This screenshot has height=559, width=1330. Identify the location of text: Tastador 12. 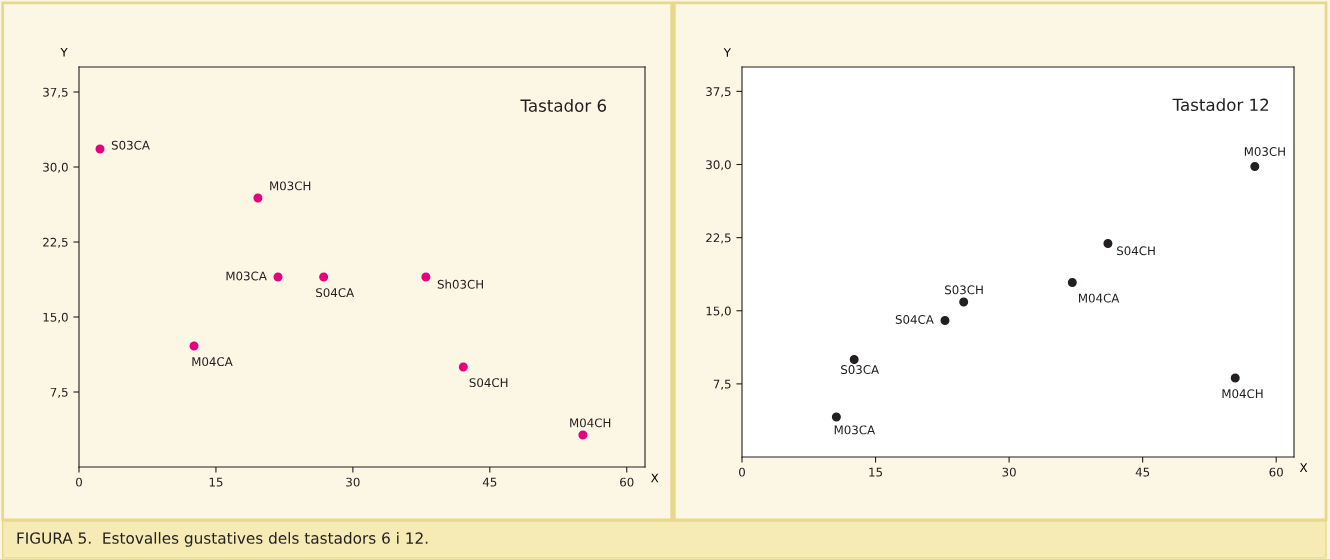
(1220, 105).